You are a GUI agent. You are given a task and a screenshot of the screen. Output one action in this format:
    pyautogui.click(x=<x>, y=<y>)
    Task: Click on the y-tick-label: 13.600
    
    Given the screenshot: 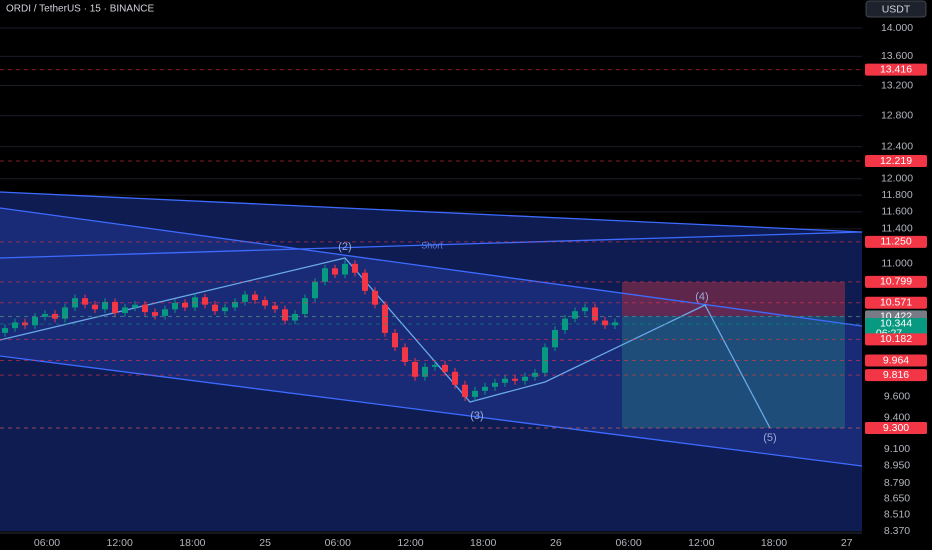 What is the action you would take?
    pyautogui.click(x=897, y=56)
    